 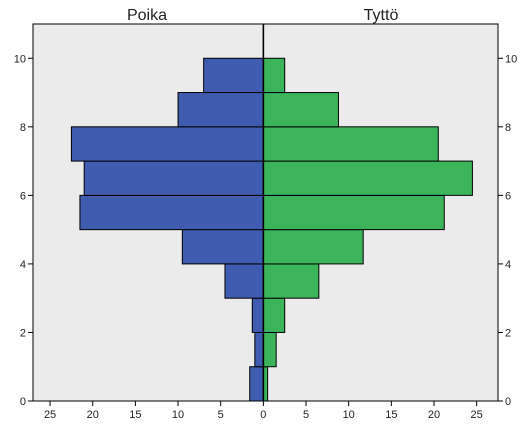 What do you see at coordinates (147, 15) in the screenshot?
I see `panel-title-left: Poika` at bounding box center [147, 15].